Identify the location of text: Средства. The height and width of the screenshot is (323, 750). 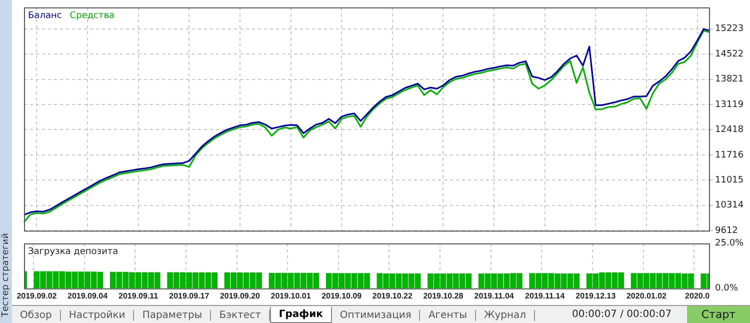
(92, 16).